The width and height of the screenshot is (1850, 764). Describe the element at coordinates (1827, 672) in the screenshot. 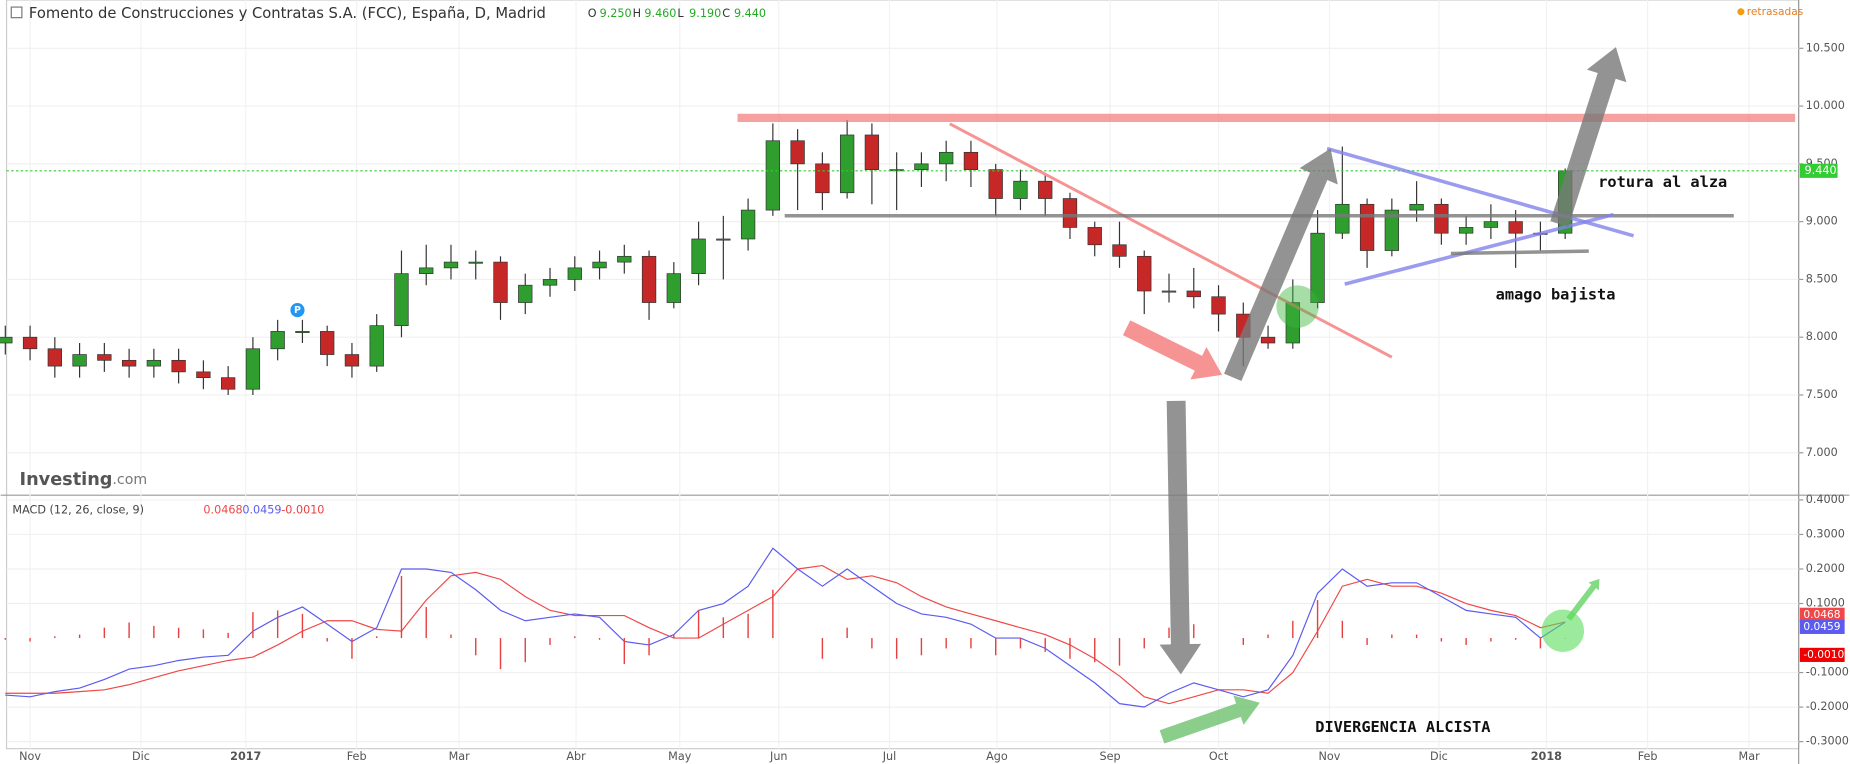

I see `y-tick-label: -0.1000` at that location.